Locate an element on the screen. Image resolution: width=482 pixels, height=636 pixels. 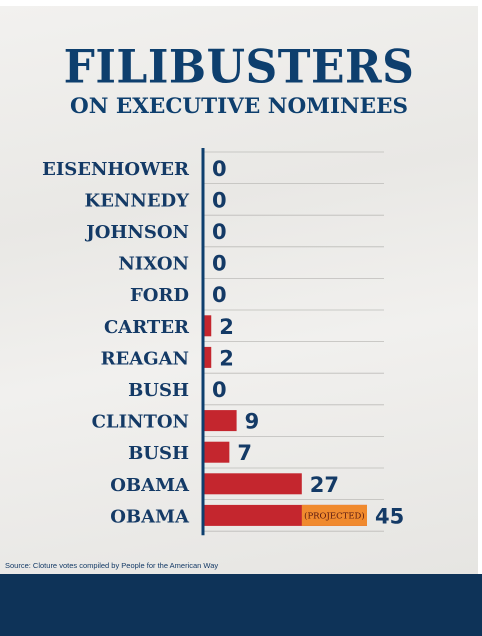
projected-annotation: (PROJECTED) is located at coordinates (334, 515).